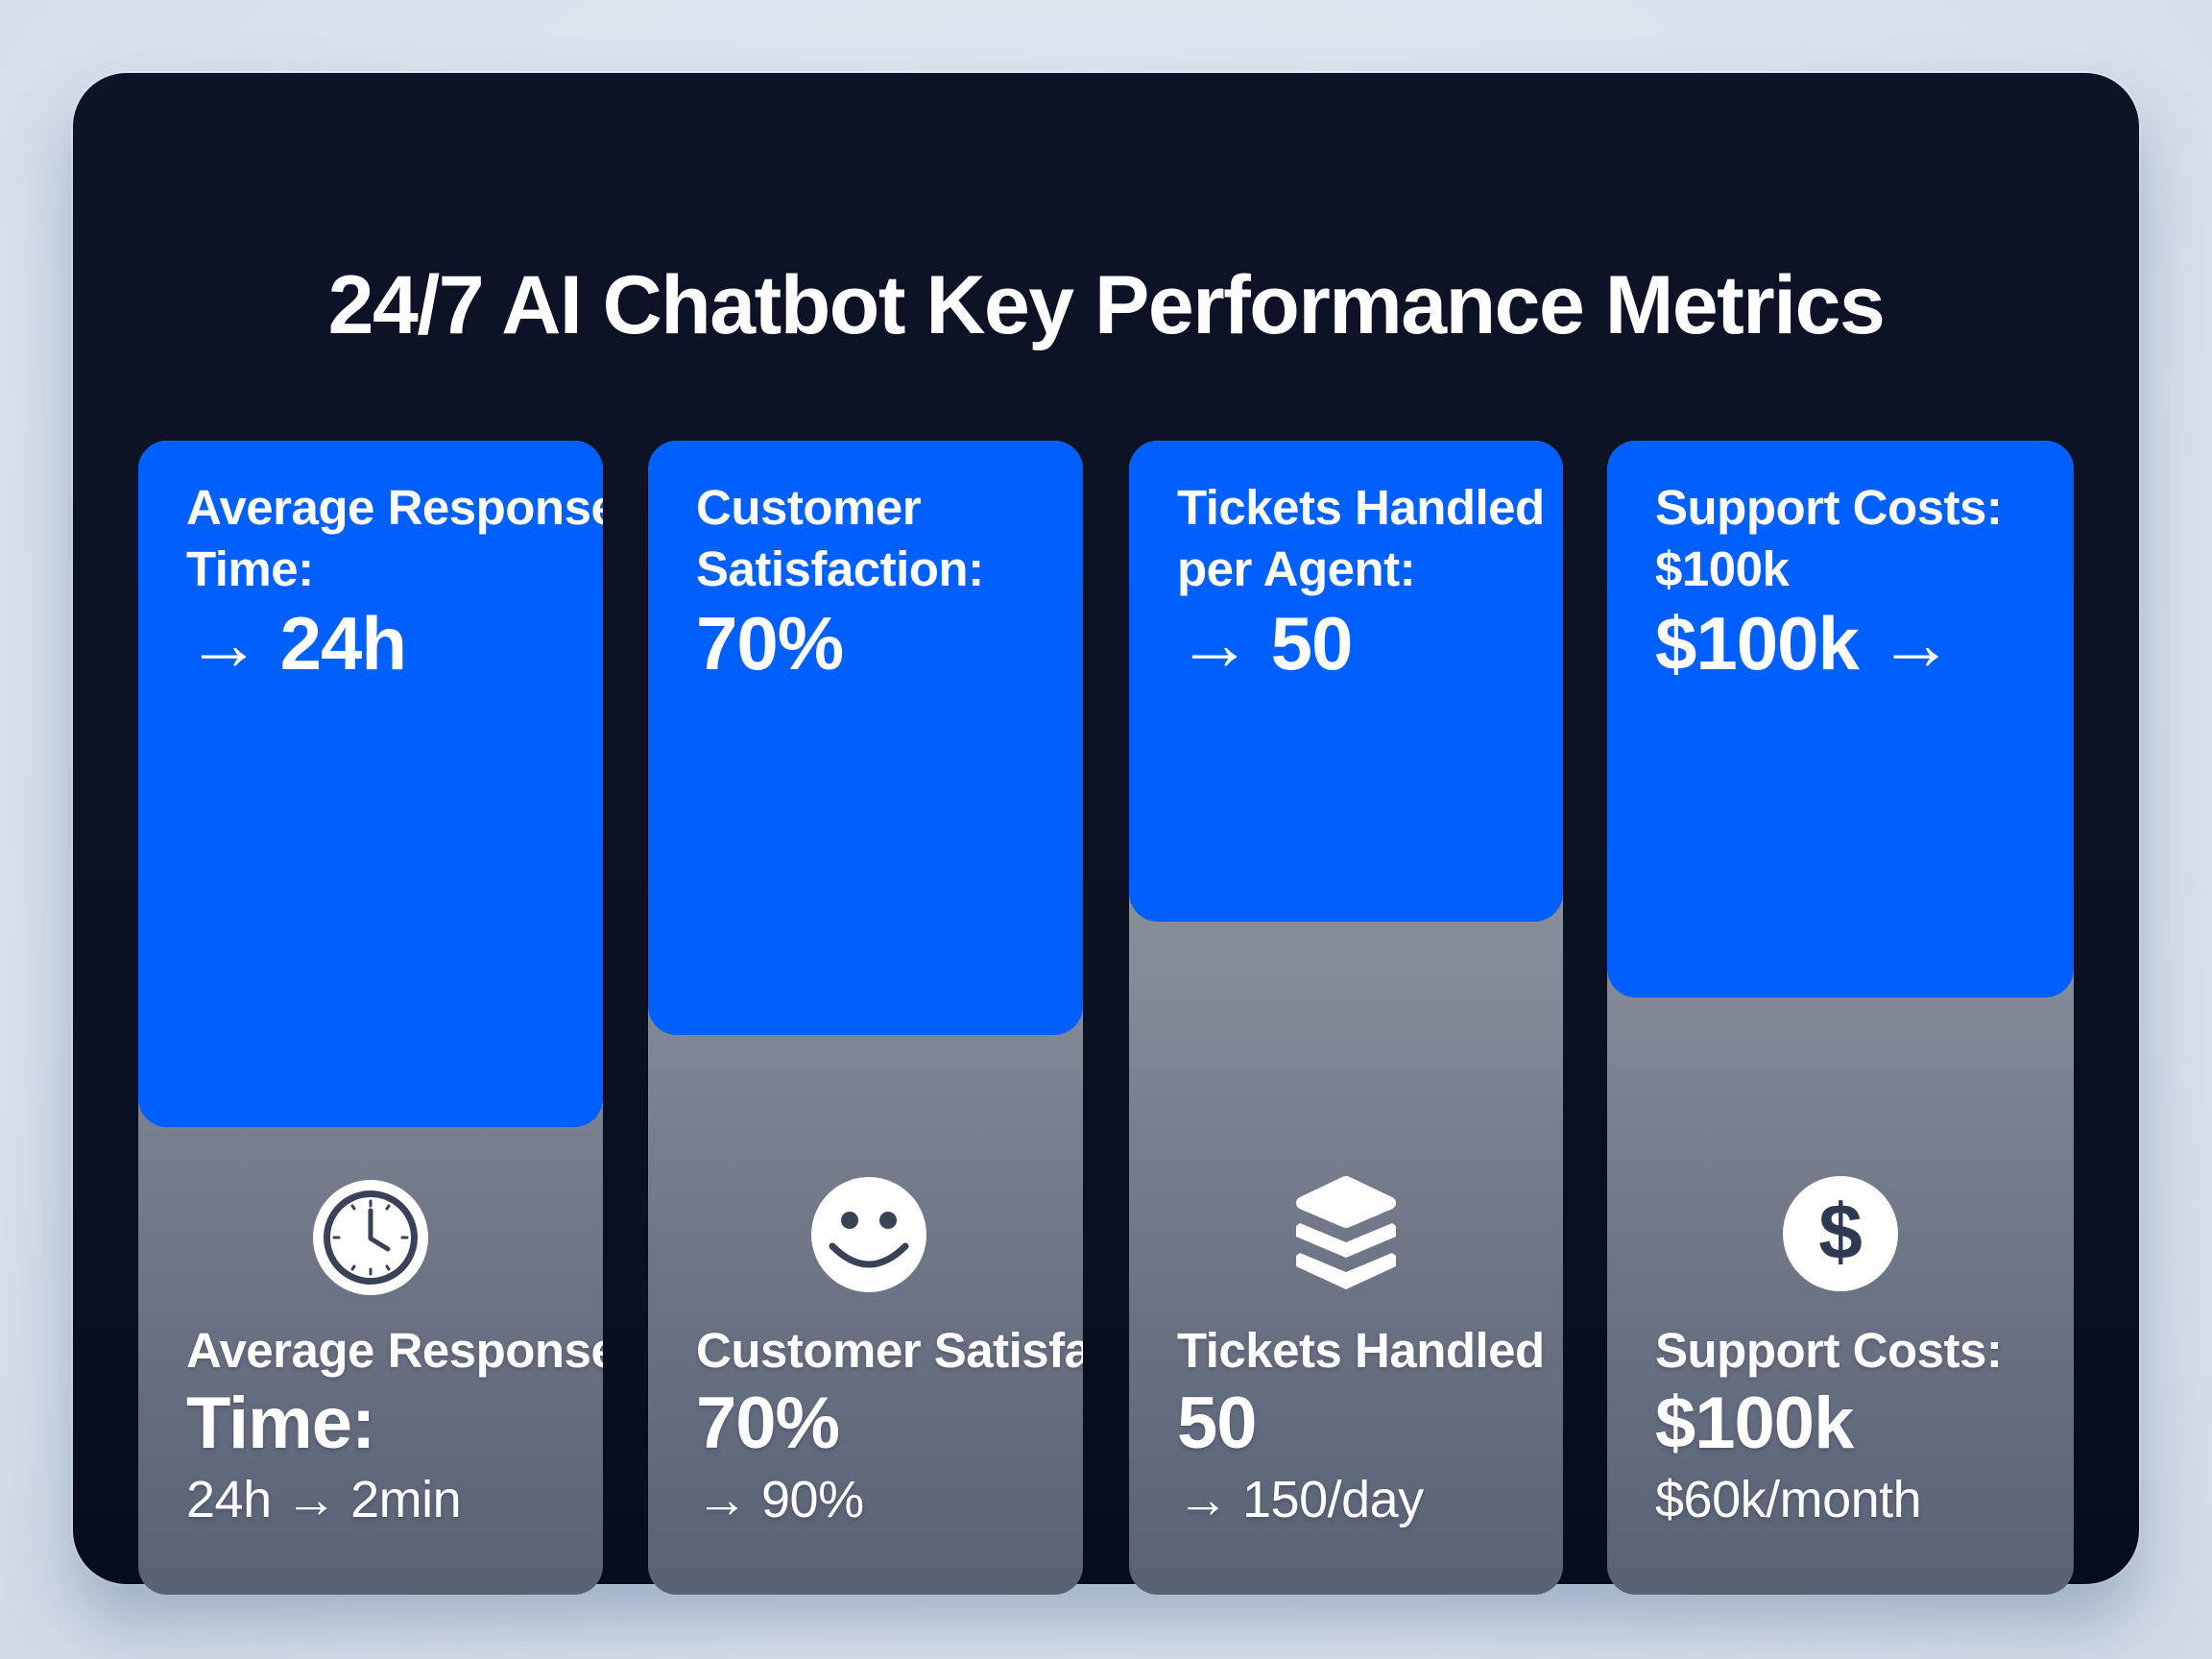 This screenshot has width=2212, height=1659. Describe the element at coordinates (1804, 643) in the screenshot. I see `card-top-value: $100k →` at that location.